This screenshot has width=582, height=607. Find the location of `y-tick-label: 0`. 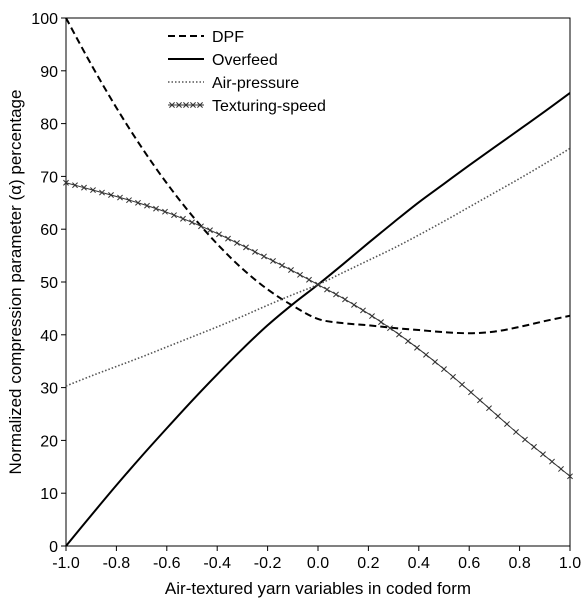

y-tick-label: 0 is located at coordinates (53, 547).